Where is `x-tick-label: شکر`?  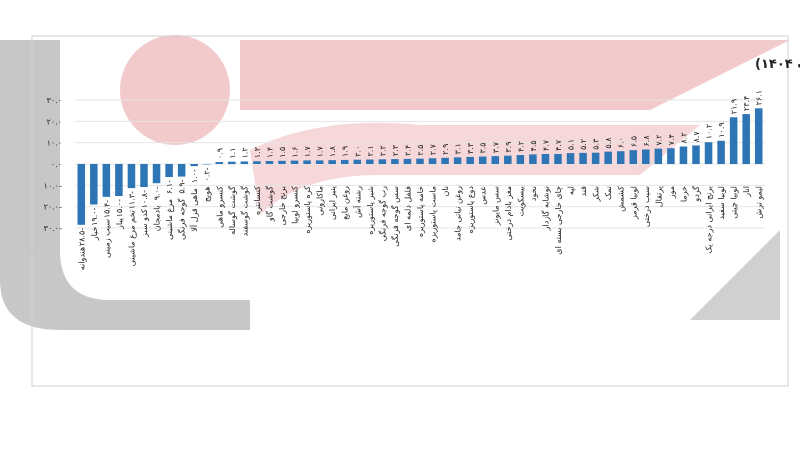
x-tick-label: شکر is located at coordinates (596, 194).